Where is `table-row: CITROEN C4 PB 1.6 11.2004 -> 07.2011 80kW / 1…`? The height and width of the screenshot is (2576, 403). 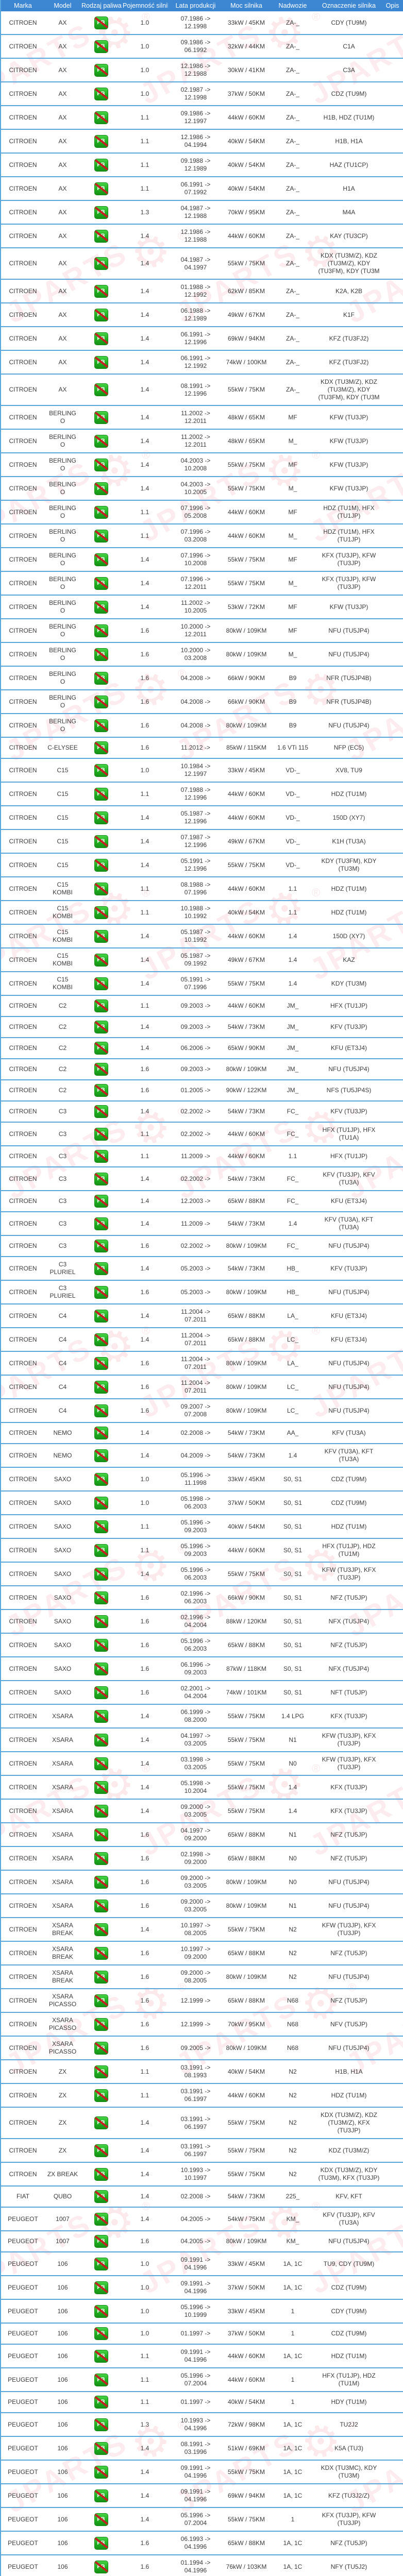 table-row: CITROEN C4 PB 1.6 11.2004 -> 07.2011 80kW / 1… is located at coordinates (202, 1387).